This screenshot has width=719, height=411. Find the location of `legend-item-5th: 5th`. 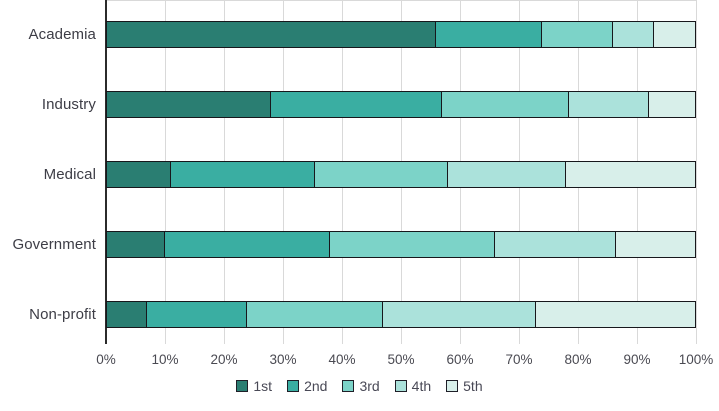

legend-item-5th: 5th is located at coordinates (464, 386).